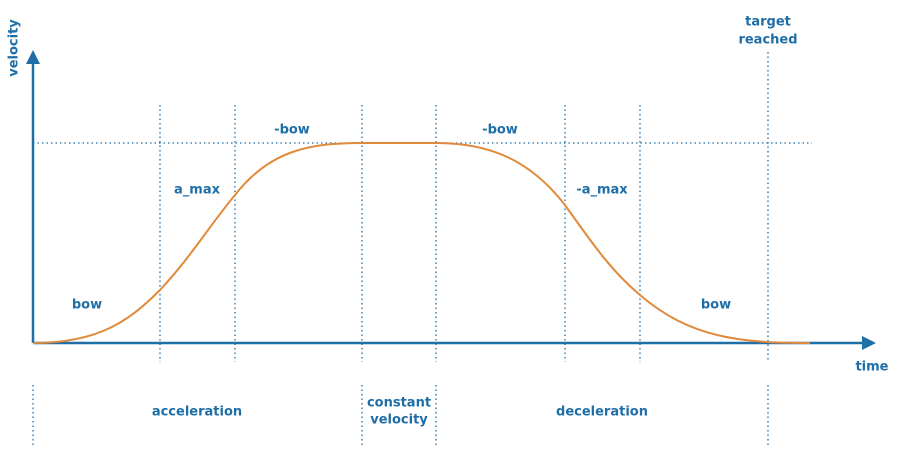  Describe the element at coordinates (871, 367) in the screenshot. I see `x-axis-label: time` at that location.